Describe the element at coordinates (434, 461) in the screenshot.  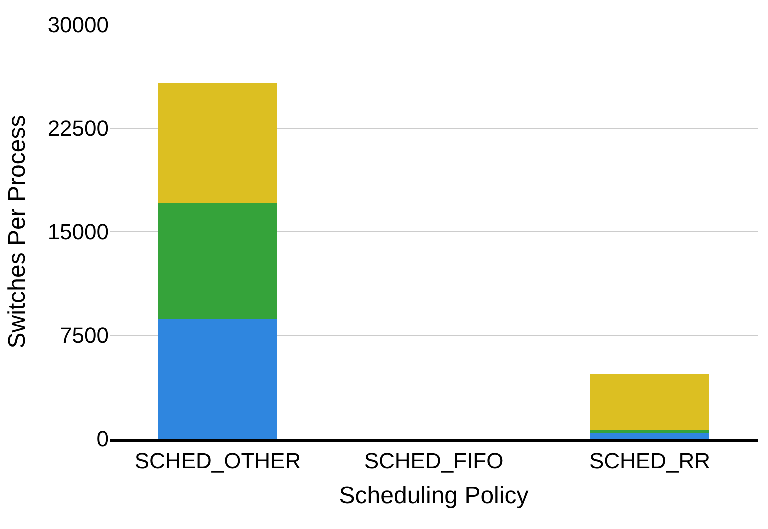
I see `x-tick-label: SCHED_FIFO` at that location.